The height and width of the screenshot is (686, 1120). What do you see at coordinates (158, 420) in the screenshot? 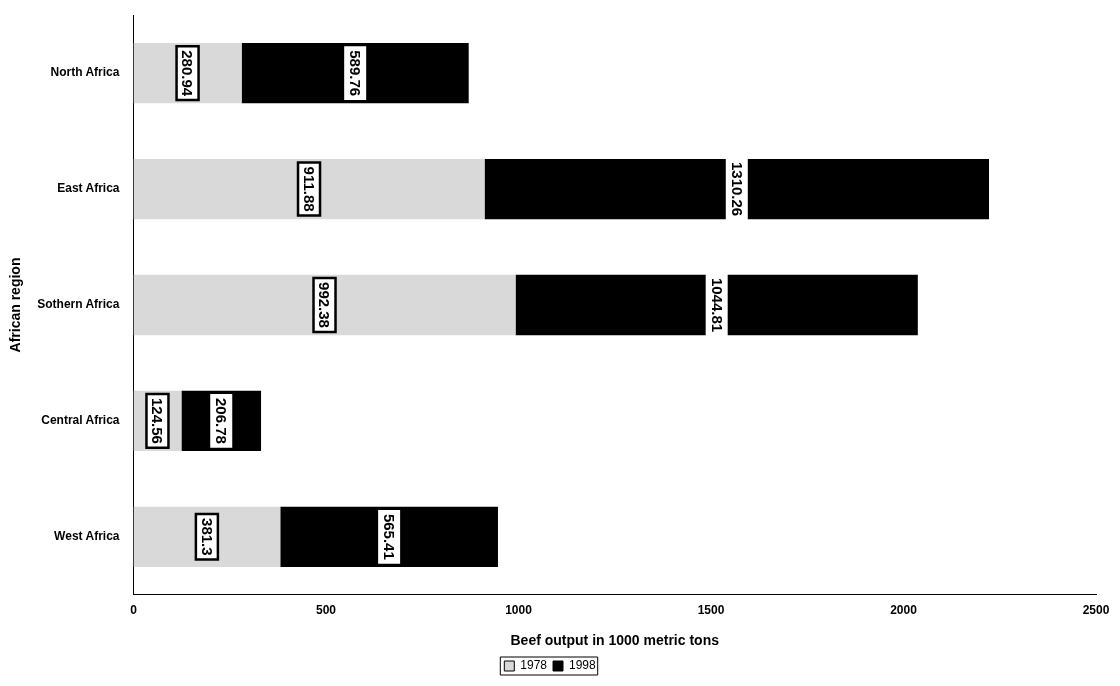
I see `data-label: 124.56` at bounding box center [158, 420].